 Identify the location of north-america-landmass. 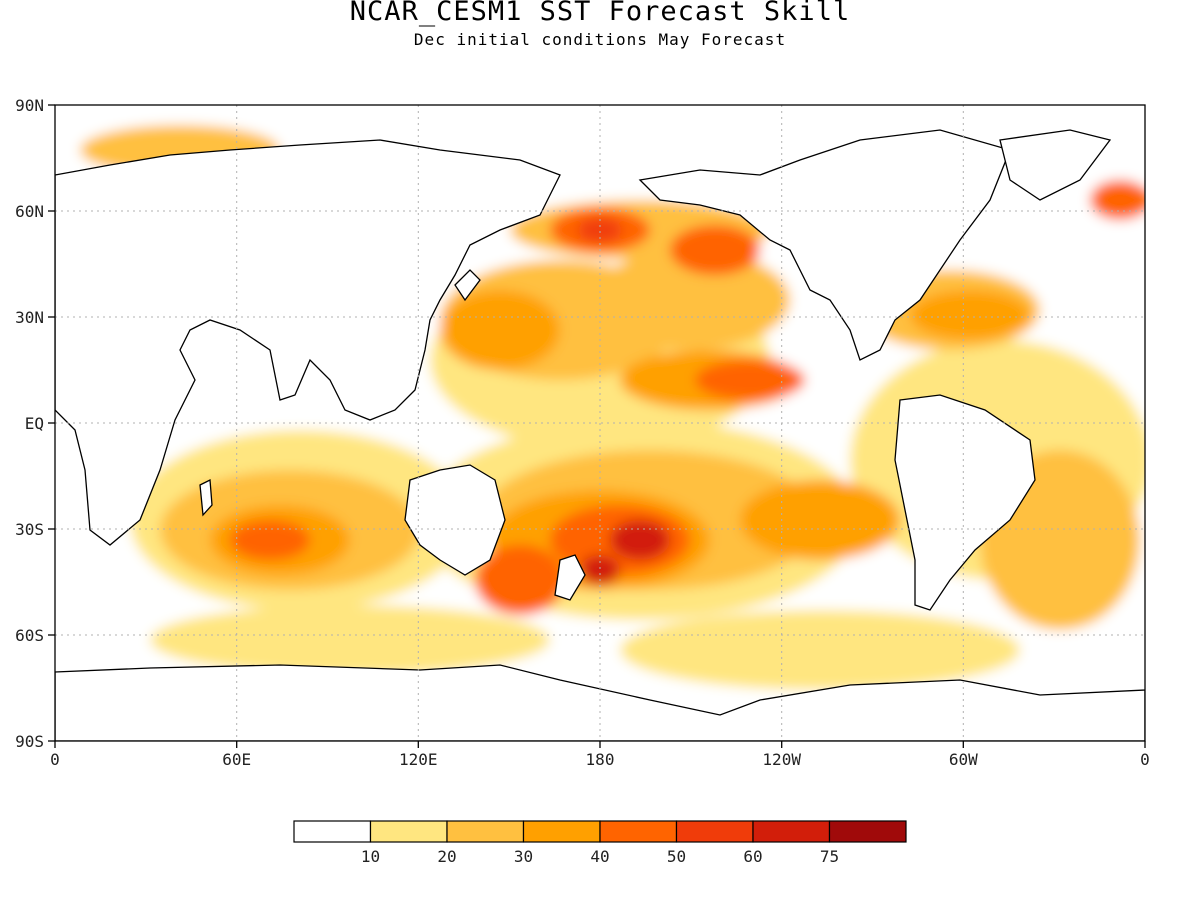
(824, 245).